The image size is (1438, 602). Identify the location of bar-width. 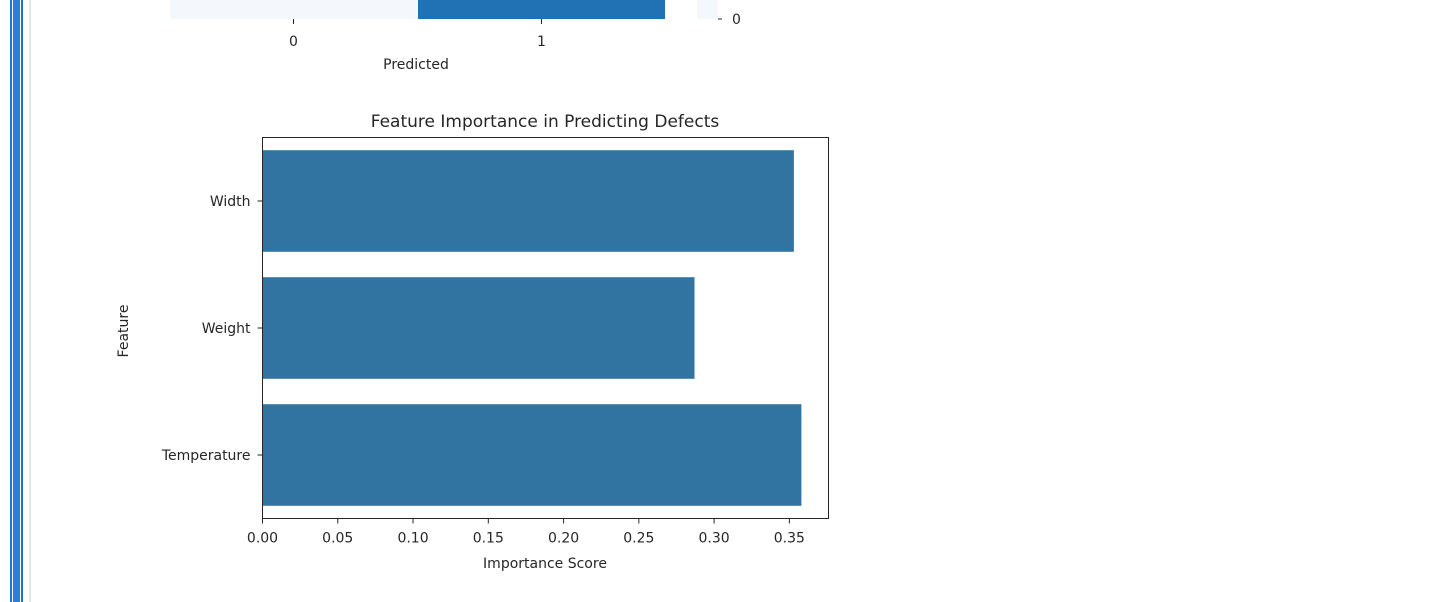
(528, 201).